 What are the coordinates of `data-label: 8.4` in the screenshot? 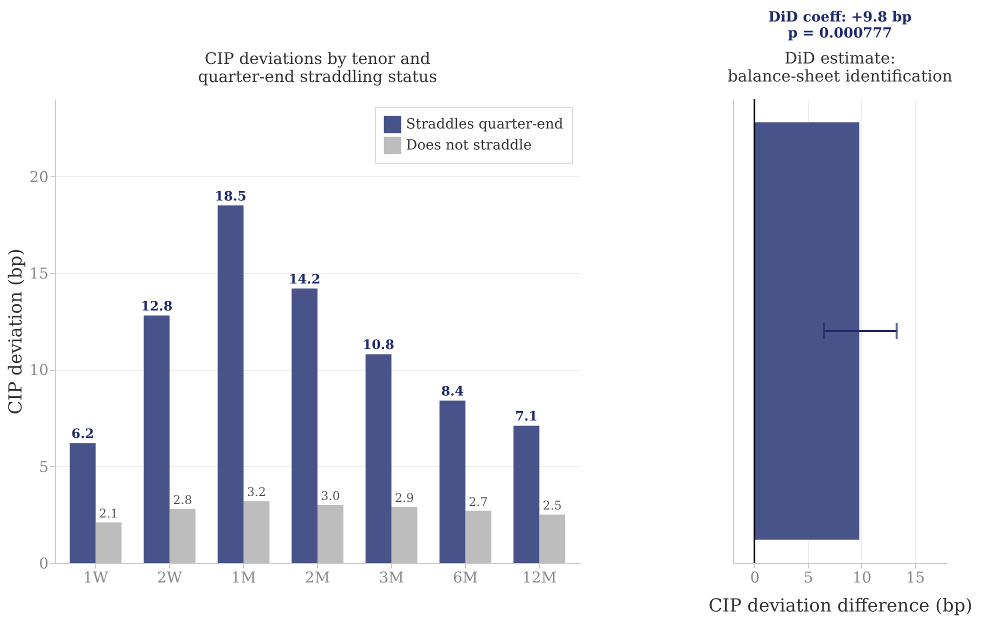 It's located at (452, 392).